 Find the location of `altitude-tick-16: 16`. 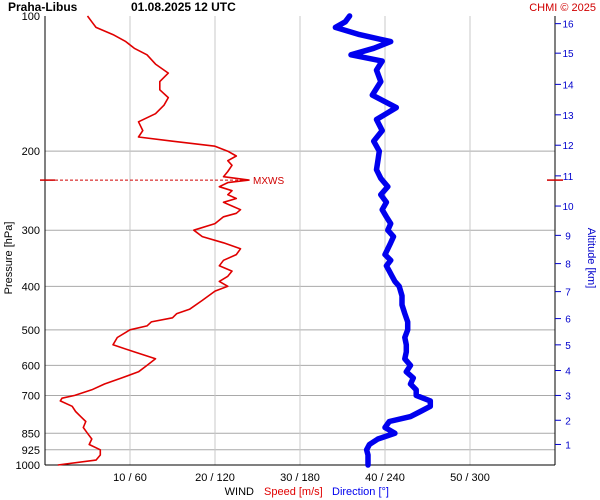

altitude-tick-16: 16 is located at coordinates (568, 25).